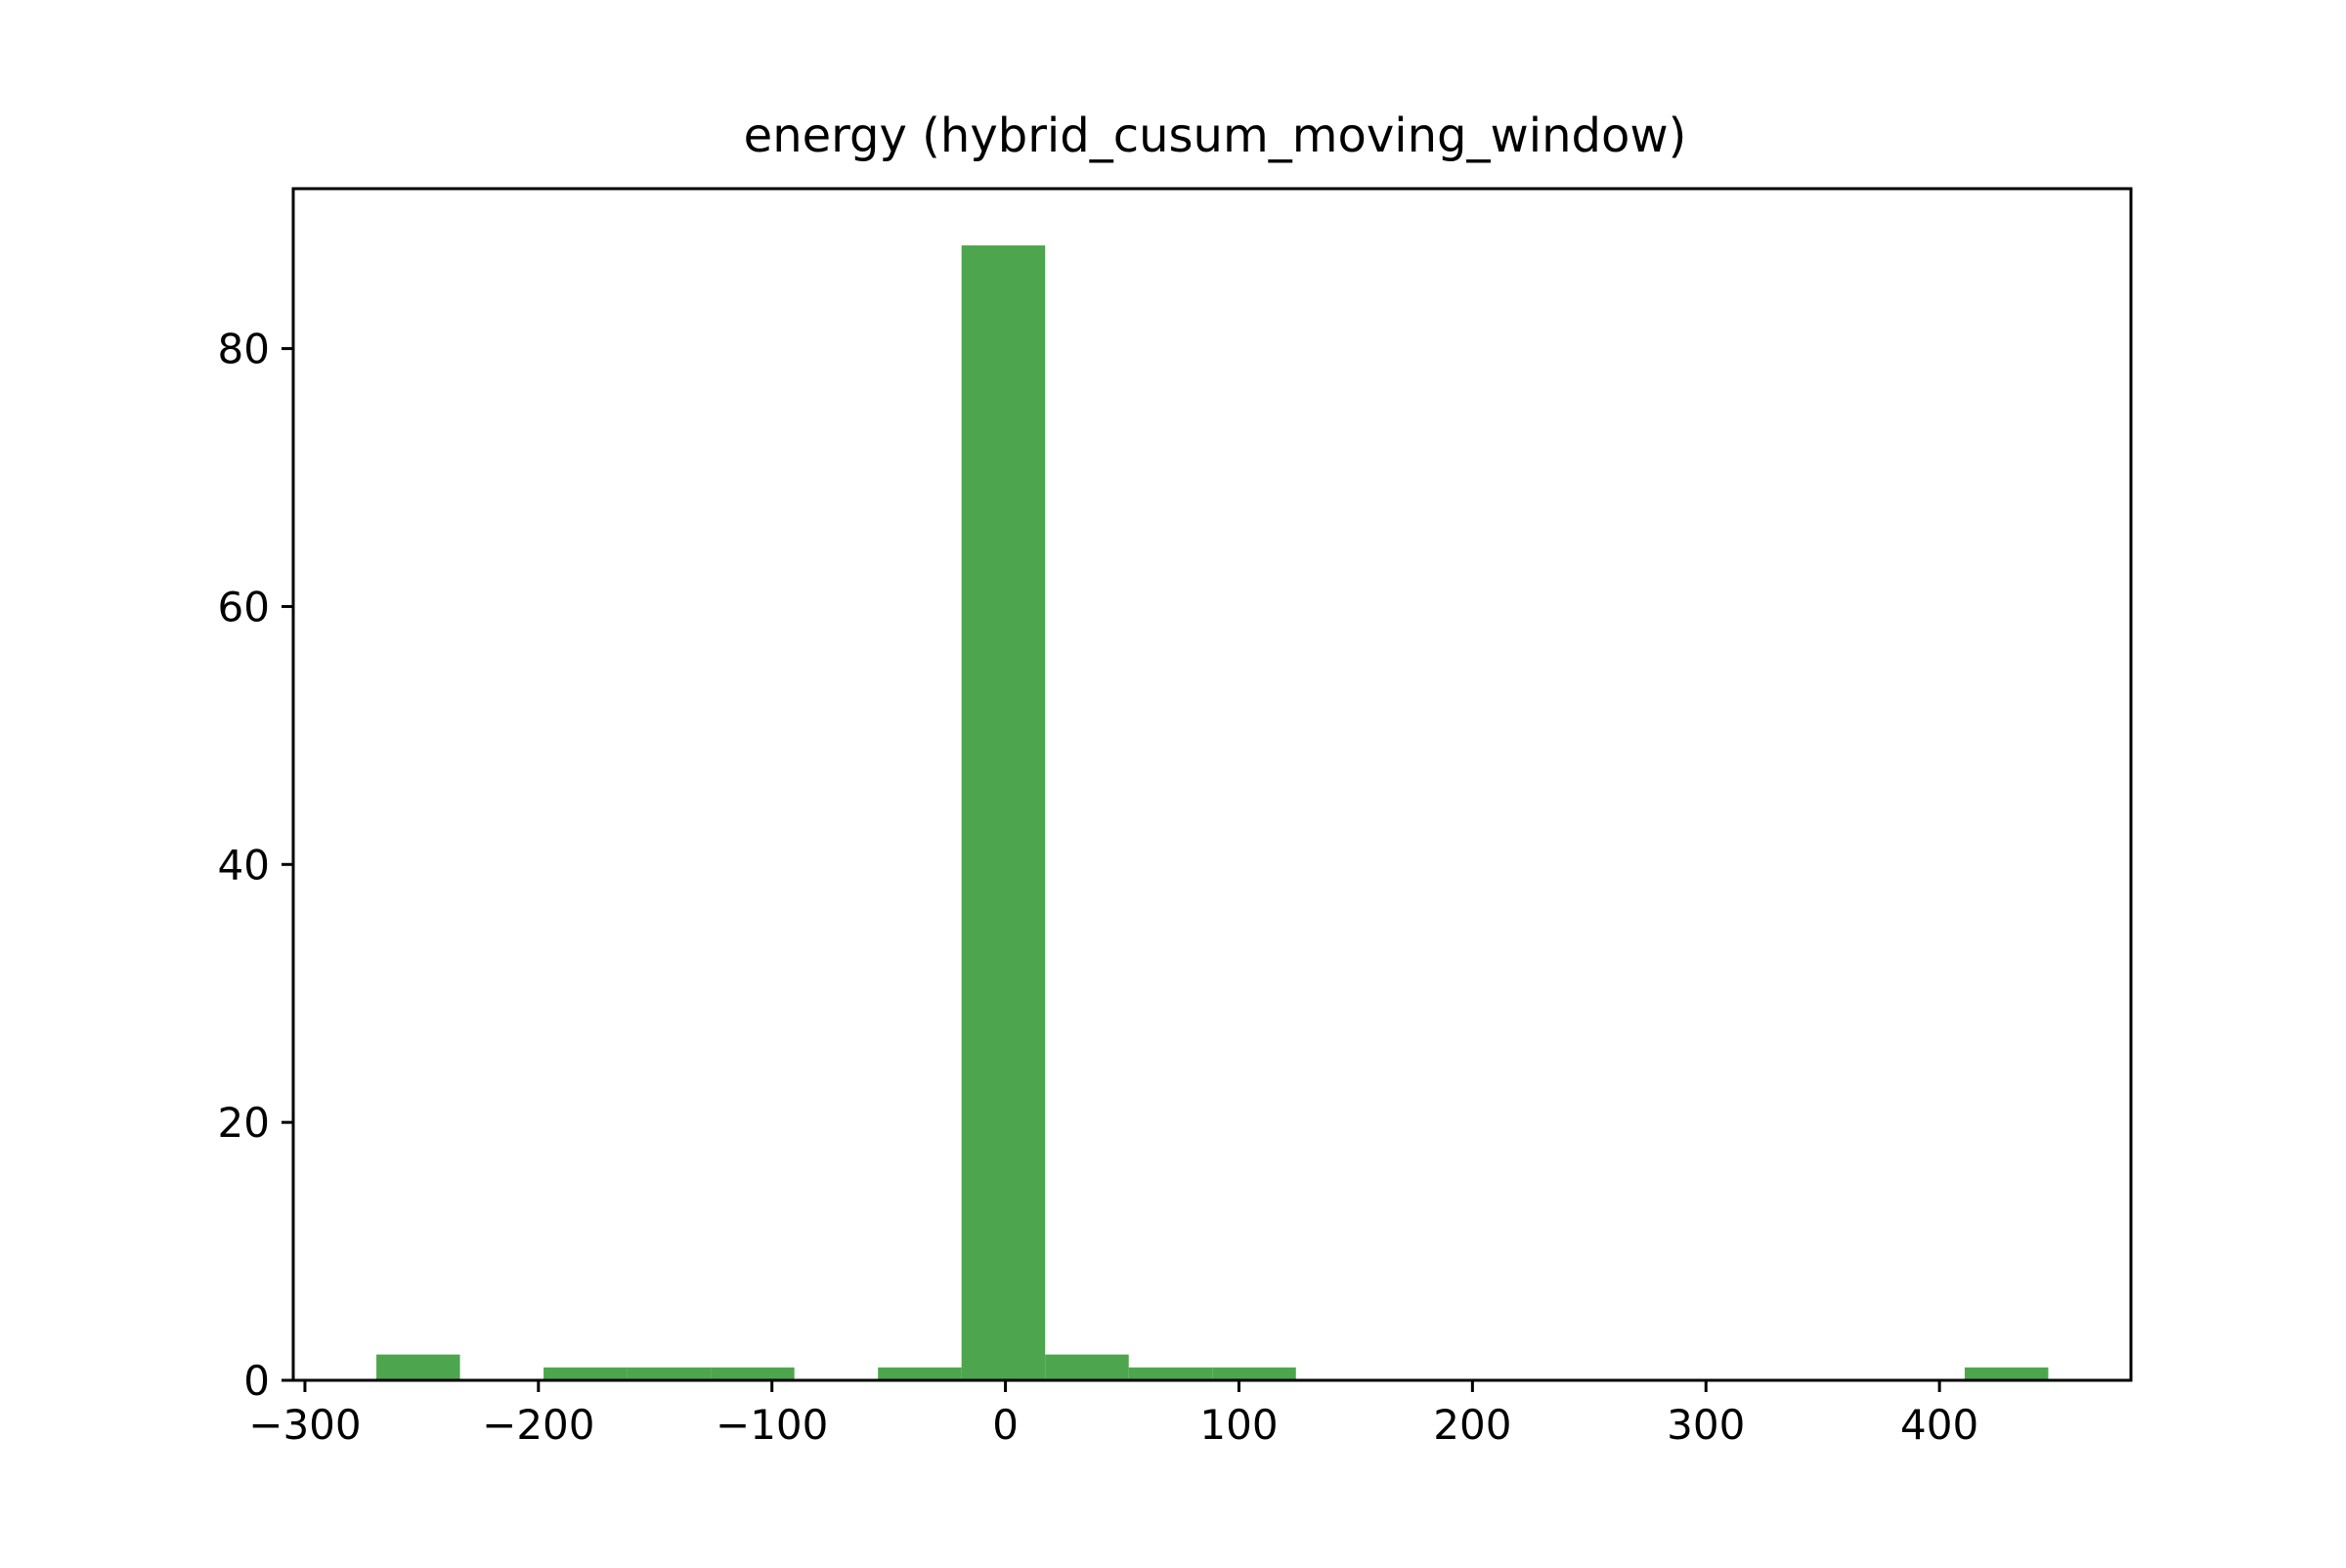 This screenshot has width=2346, height=1568. I want to click on x-tick-label: 400, so click(1939, 1425).